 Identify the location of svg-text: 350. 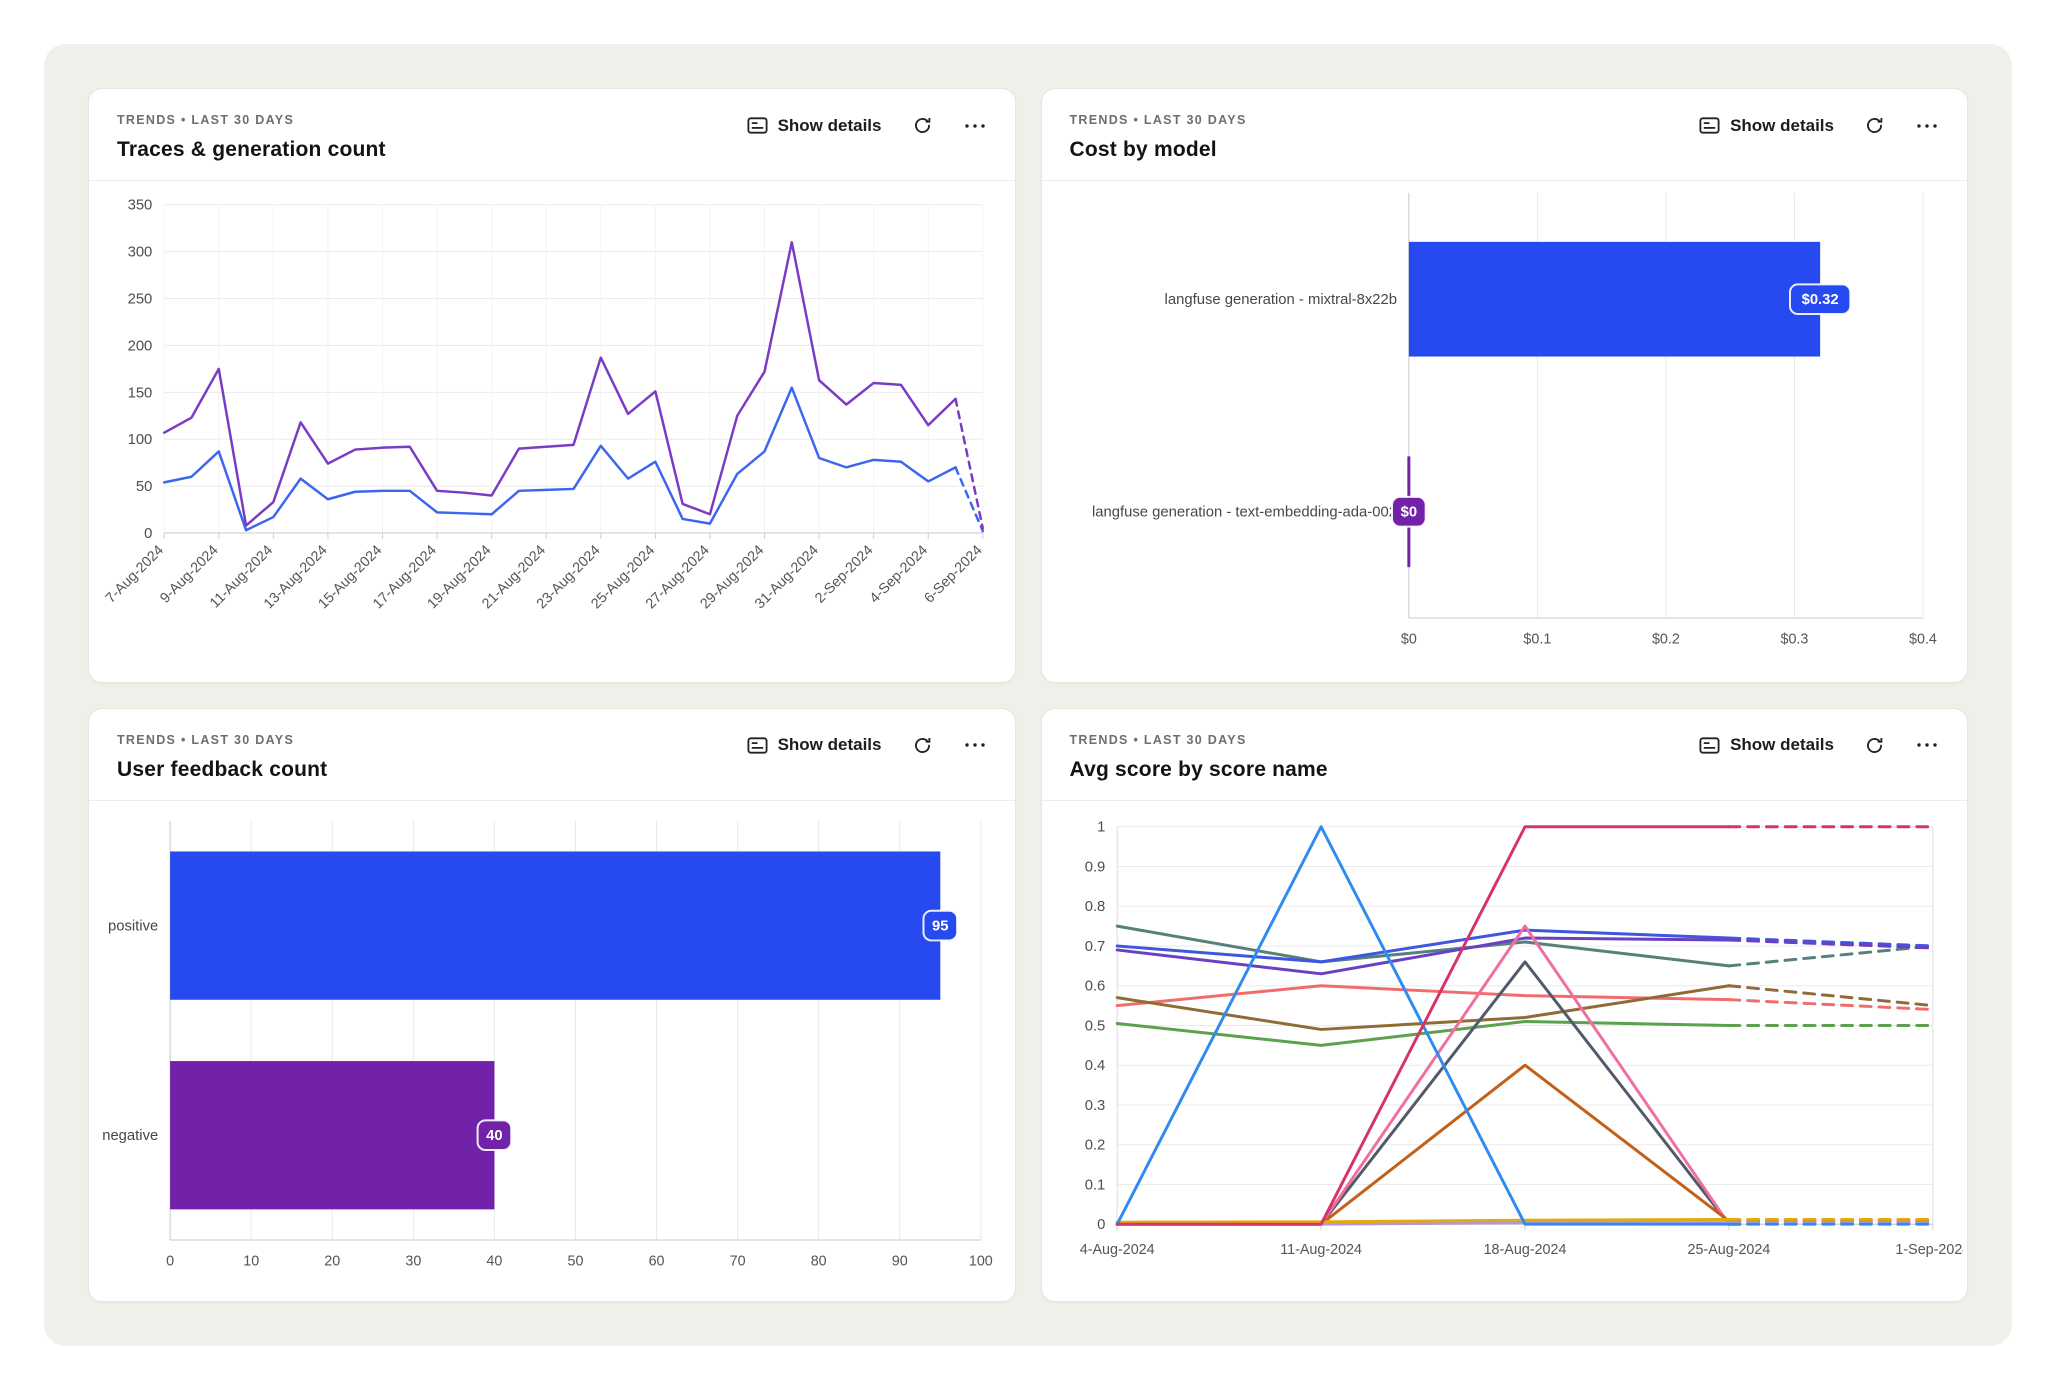
(140, 206).